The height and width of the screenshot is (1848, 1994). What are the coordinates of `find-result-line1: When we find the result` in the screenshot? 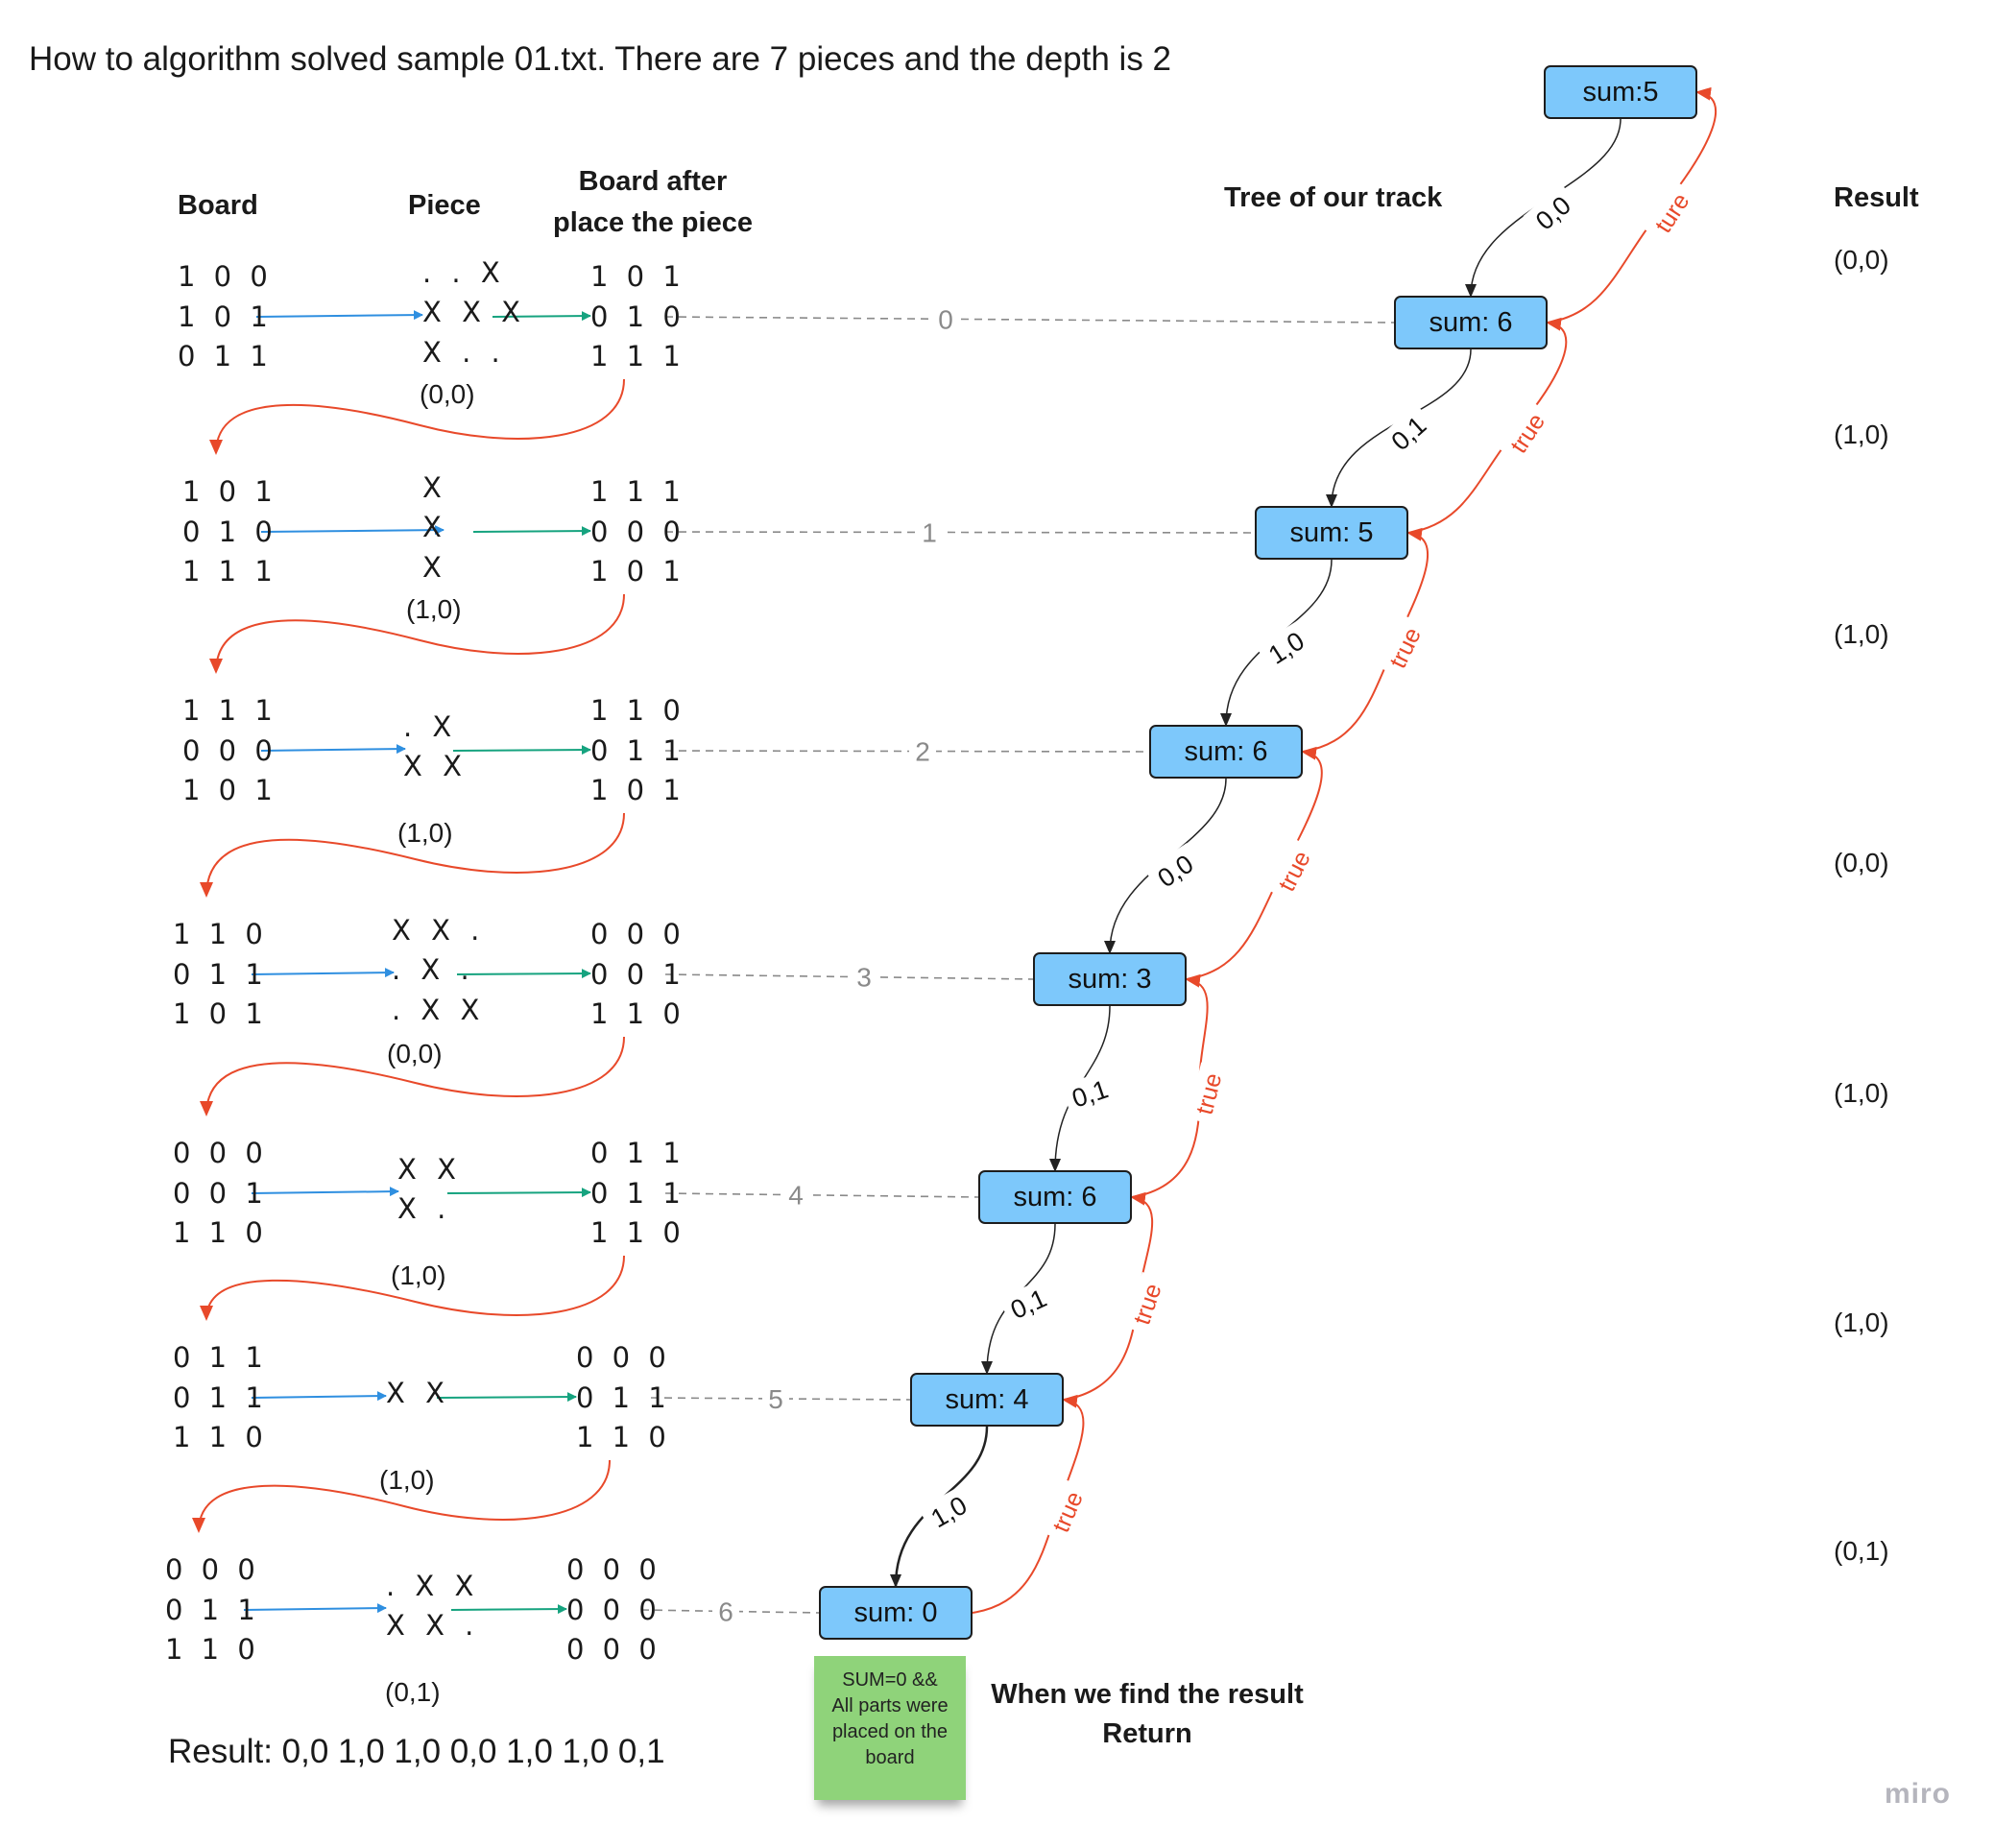 It's located at (1148, 1694).